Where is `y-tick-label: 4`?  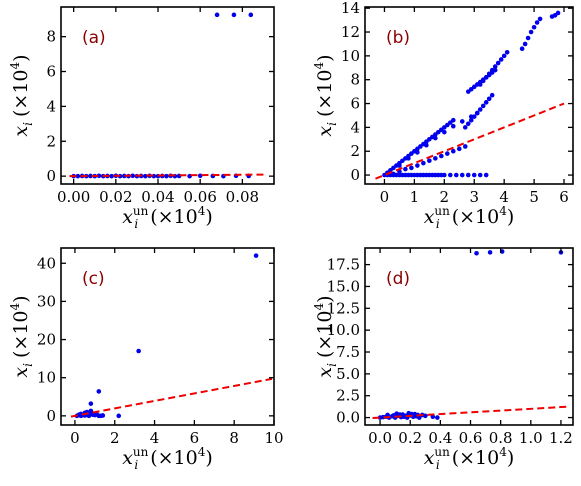
y-tick-label: 4 is located at coordinates (355, 127).